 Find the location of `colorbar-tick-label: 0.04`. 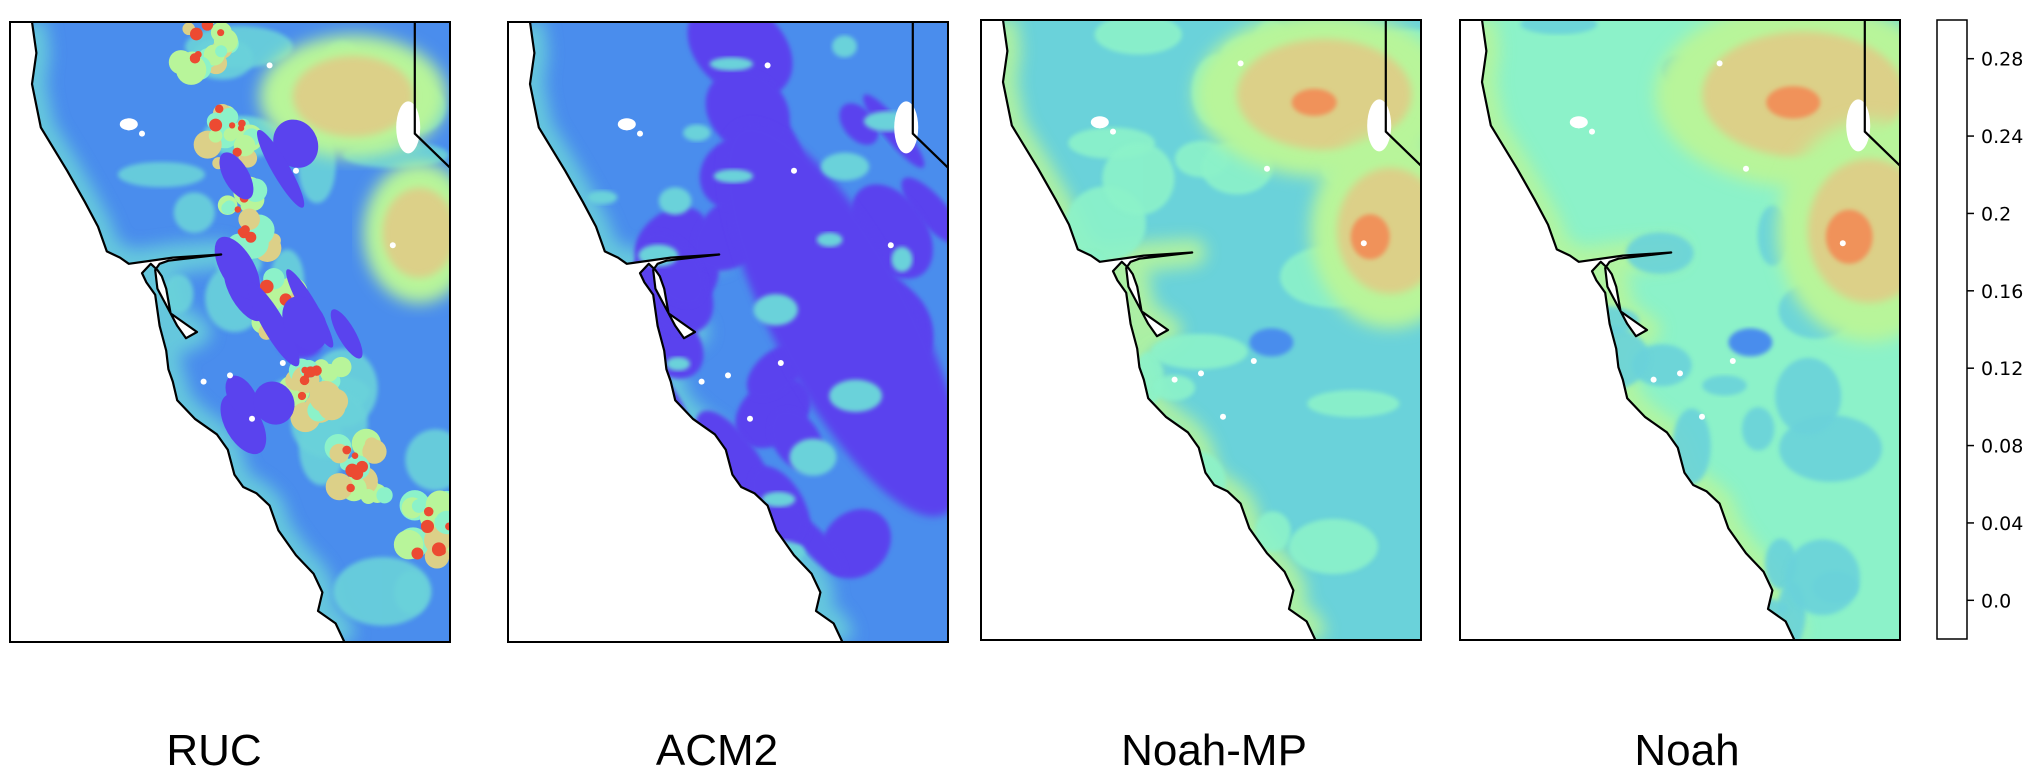

colorbar-tick-label: 0.04 is located at coordinates (2002, 524).